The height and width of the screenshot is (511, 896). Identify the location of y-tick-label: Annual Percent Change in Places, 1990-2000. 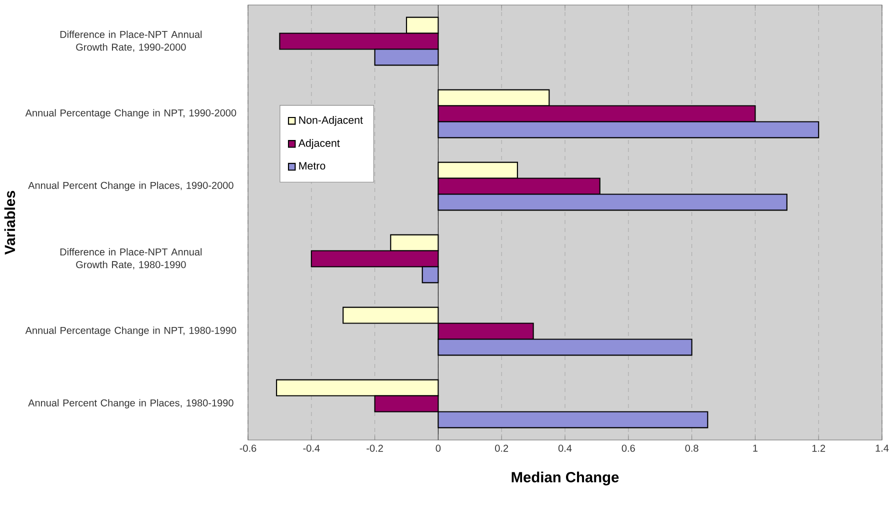
(131, 186).